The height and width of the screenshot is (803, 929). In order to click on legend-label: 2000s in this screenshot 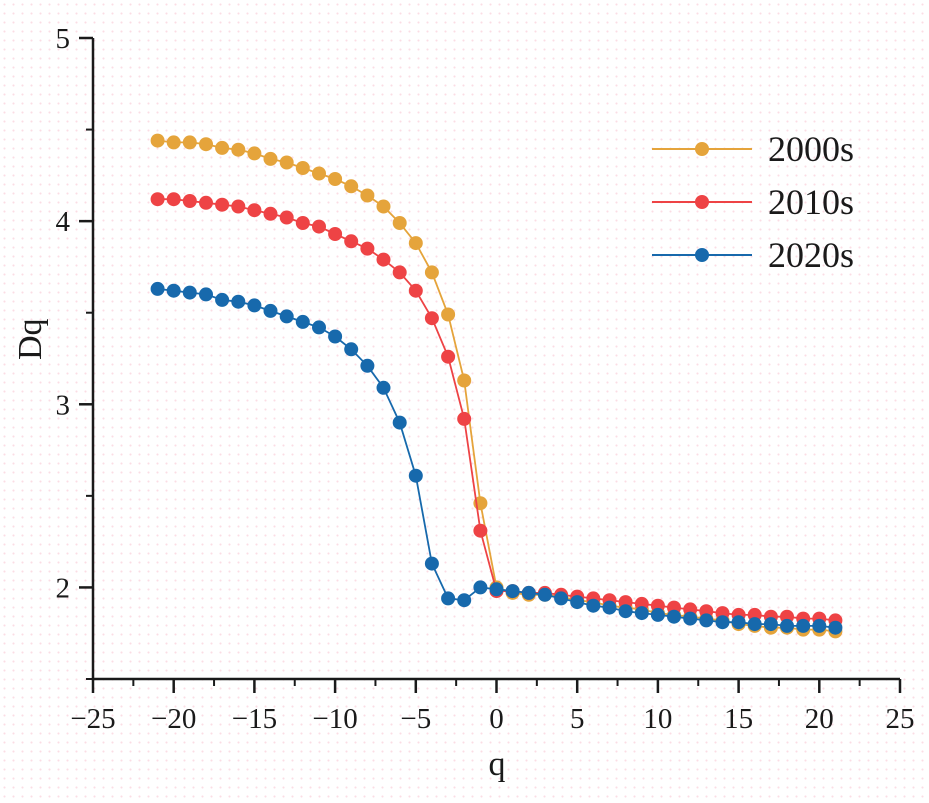, I will do `click(811, 148)`.